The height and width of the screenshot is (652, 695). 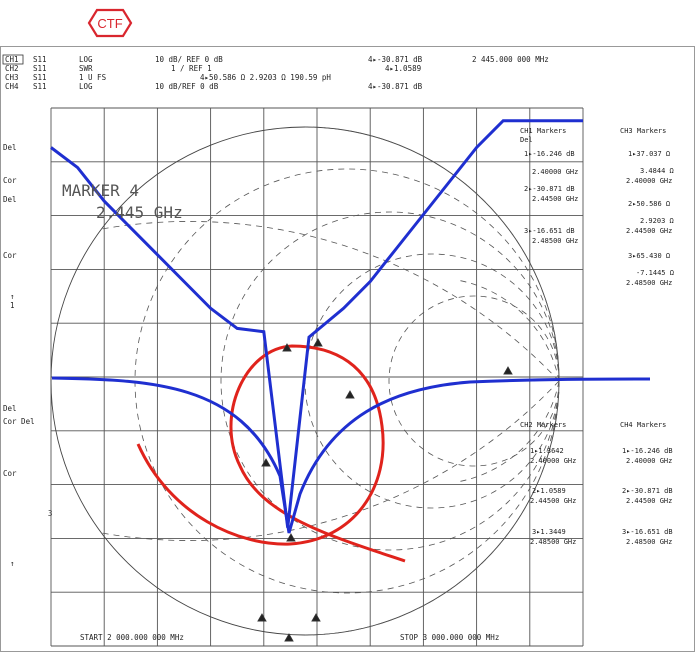 I want to click on smith-x2-arc-top, so click(x=508, y=330).